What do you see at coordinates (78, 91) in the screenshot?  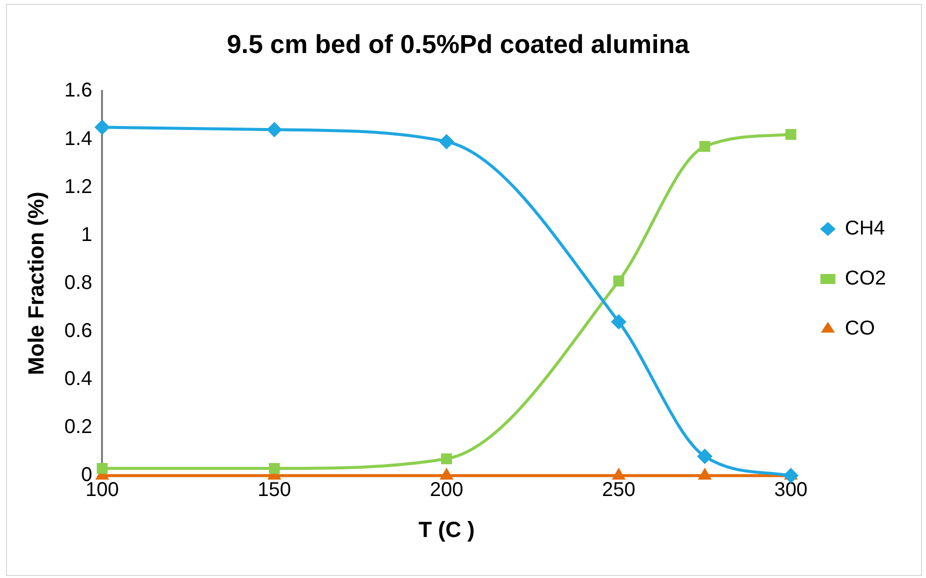 I see `y-tick-label: 1.6` at bounding box center [78, 91].